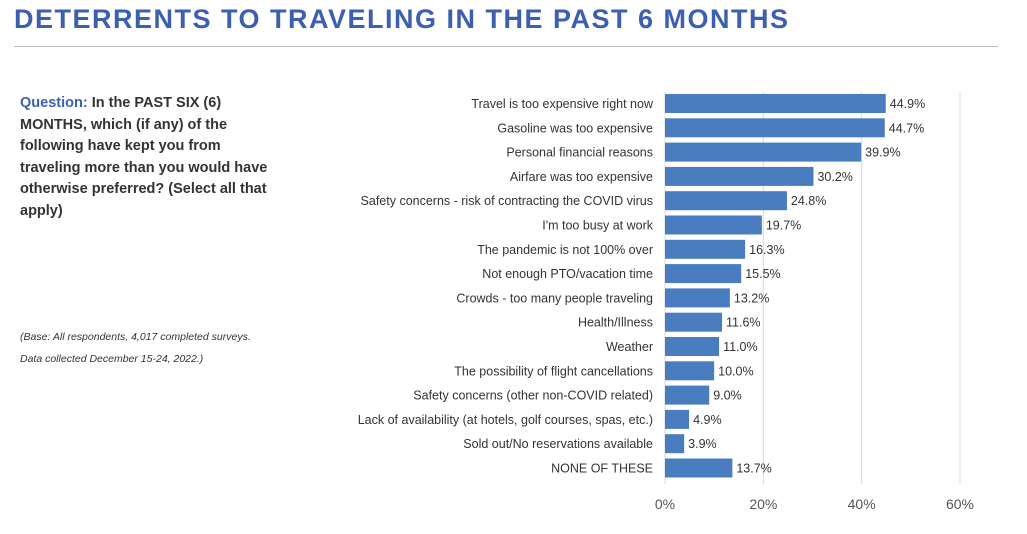  I want to click on x-tick-label: 40%, so click(862, 504).